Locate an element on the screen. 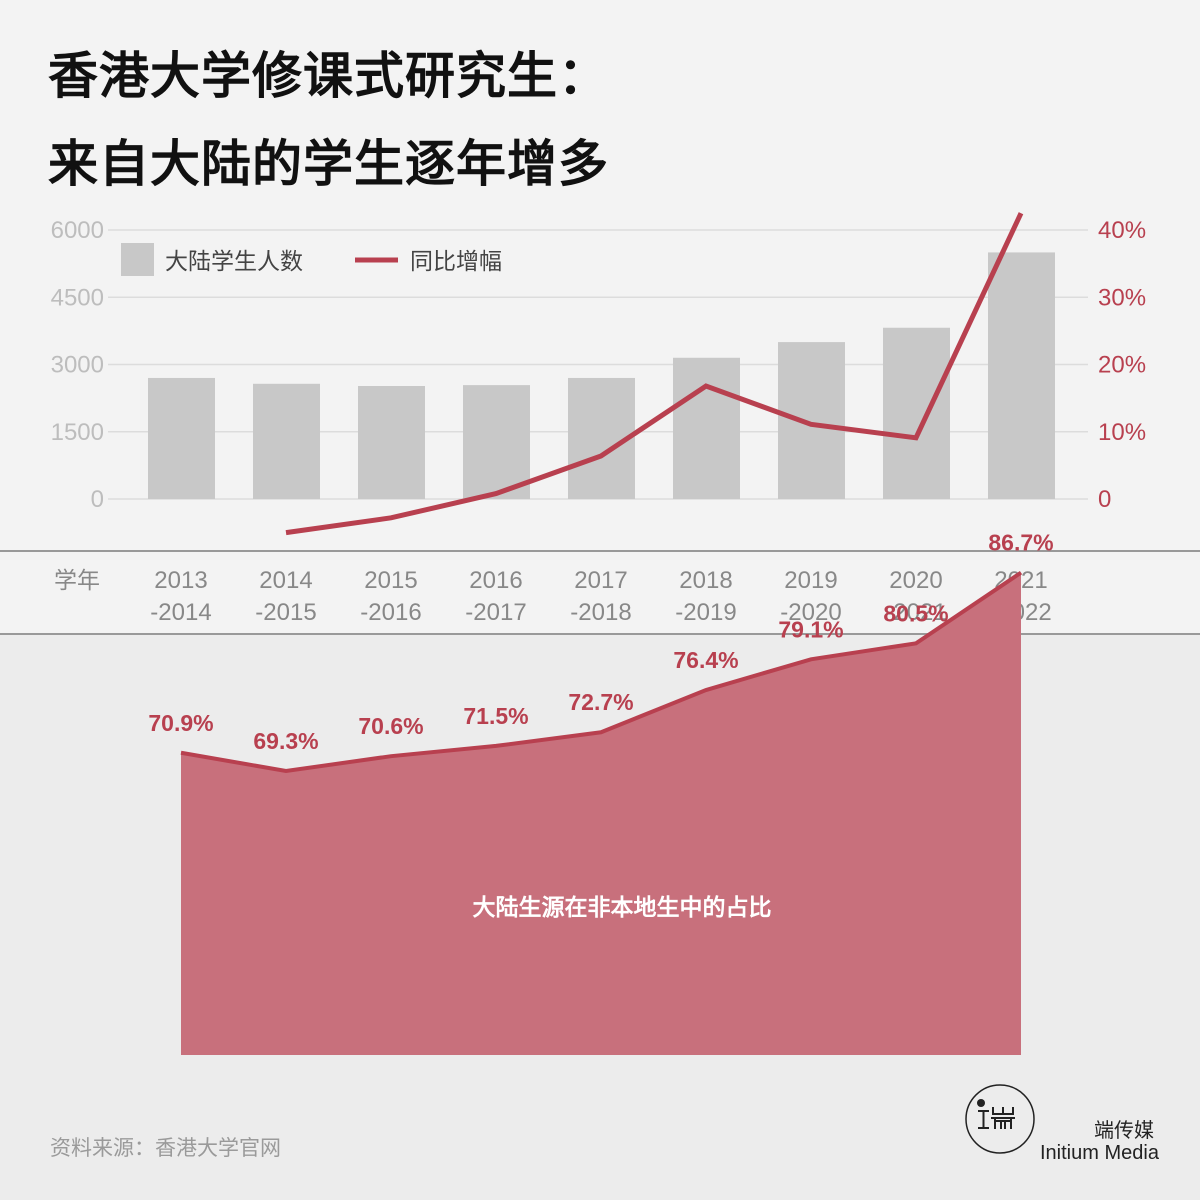  category-label: 2017 -2018 is located at coordinates (600, 596).